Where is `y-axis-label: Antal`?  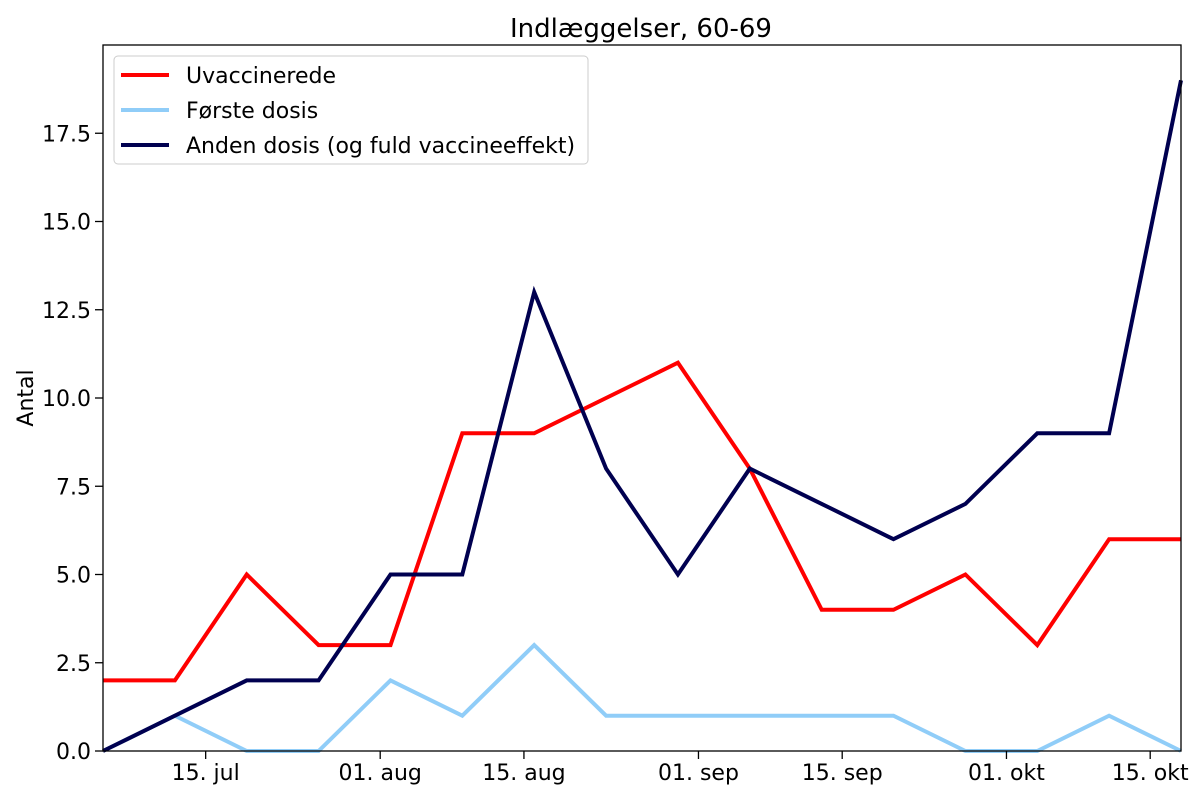
y-axis-label: Antal is located at coordinates (26, 397).